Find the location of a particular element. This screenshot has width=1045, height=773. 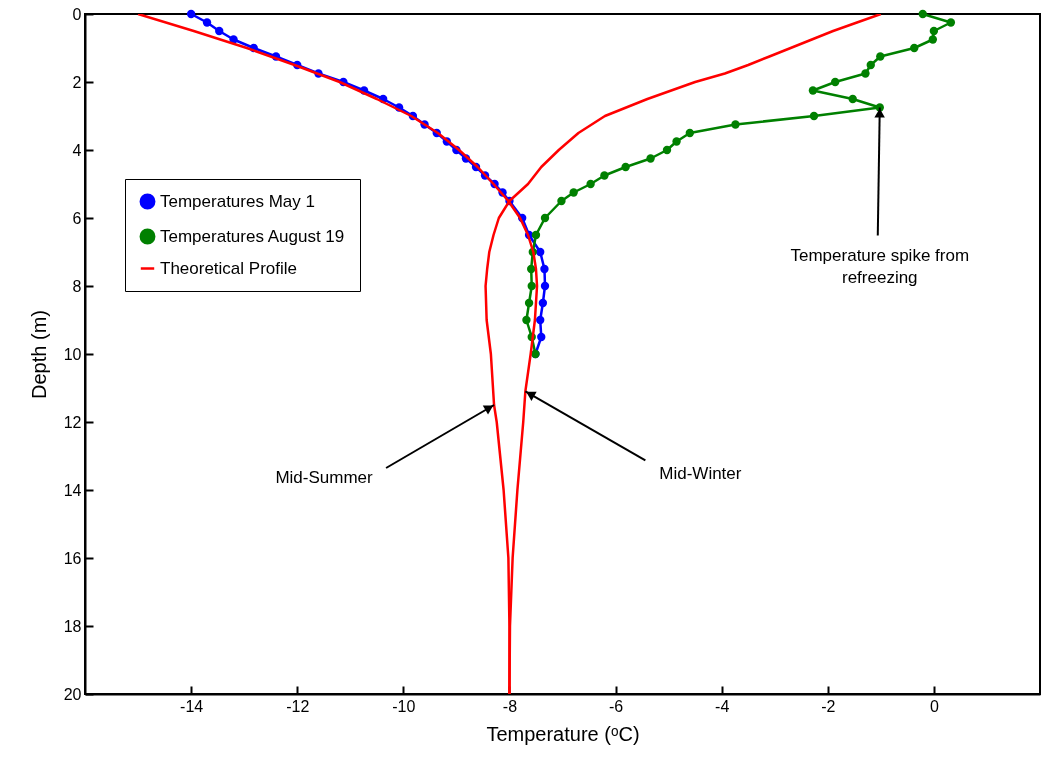

y-tick-label: 0 is located at coordinates (77, 14).